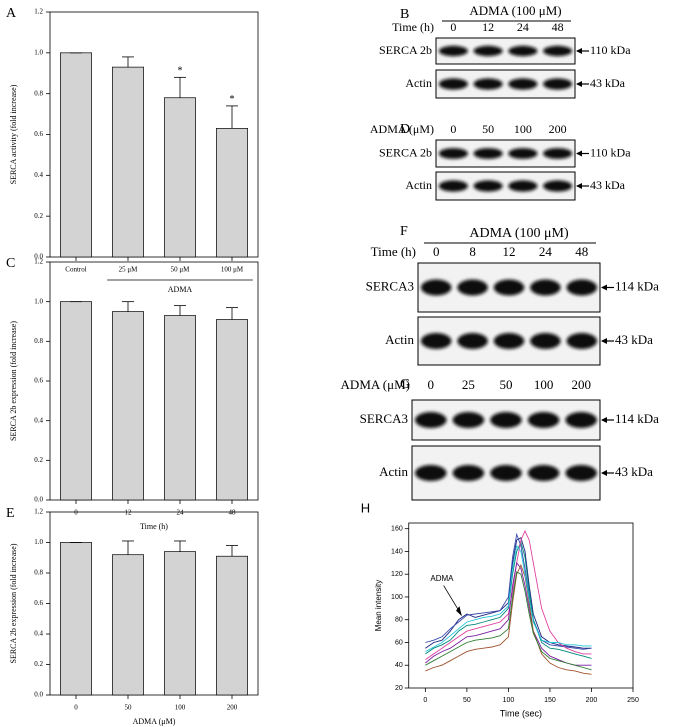 The height and width of the screenshot is (727, 677). What do you see at coordinates (452, 599) in the screenshot?
I see `annotation-arrow` at bounding box center [452, 599].